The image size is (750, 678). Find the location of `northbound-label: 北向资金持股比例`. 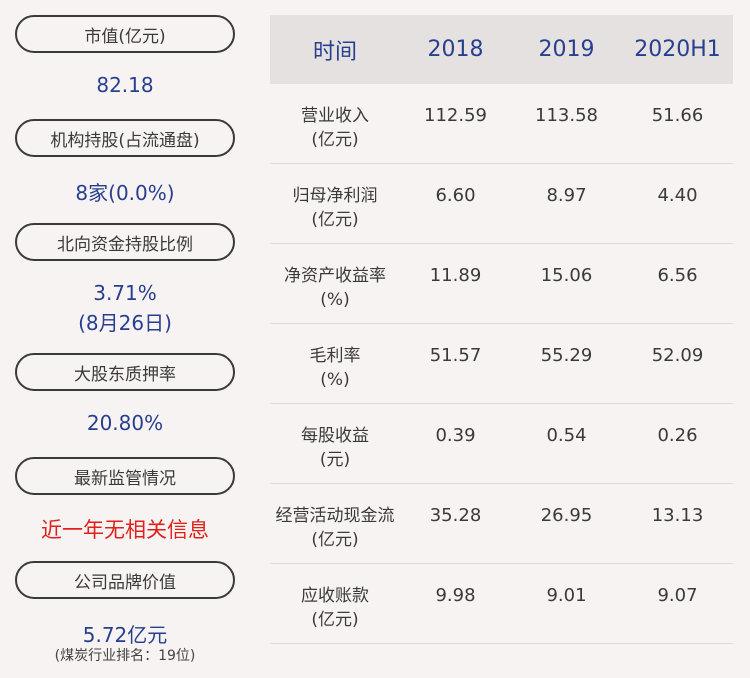

northbound-label: 北向资金持股比例 is located at coordinates (125, 242).